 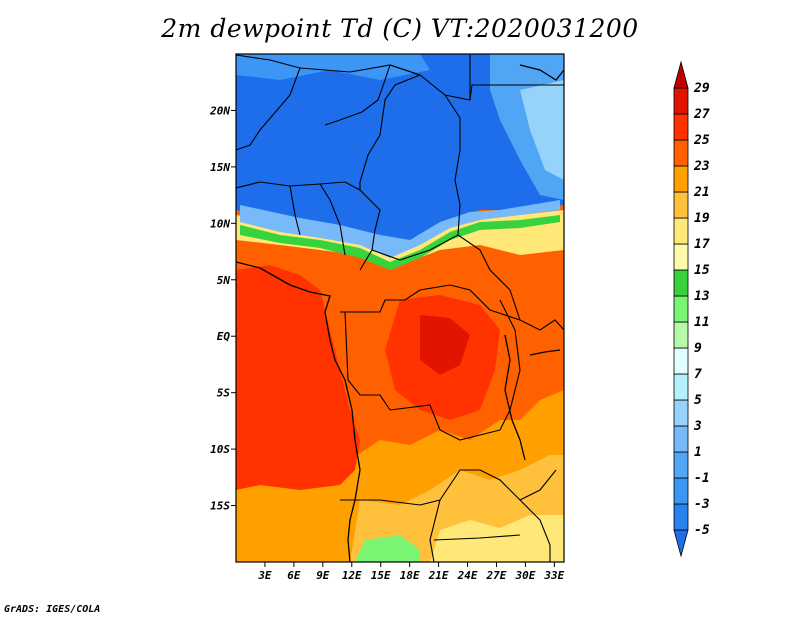 I want to click on colorbar-level-label: -3, so click(x=702, y=504).